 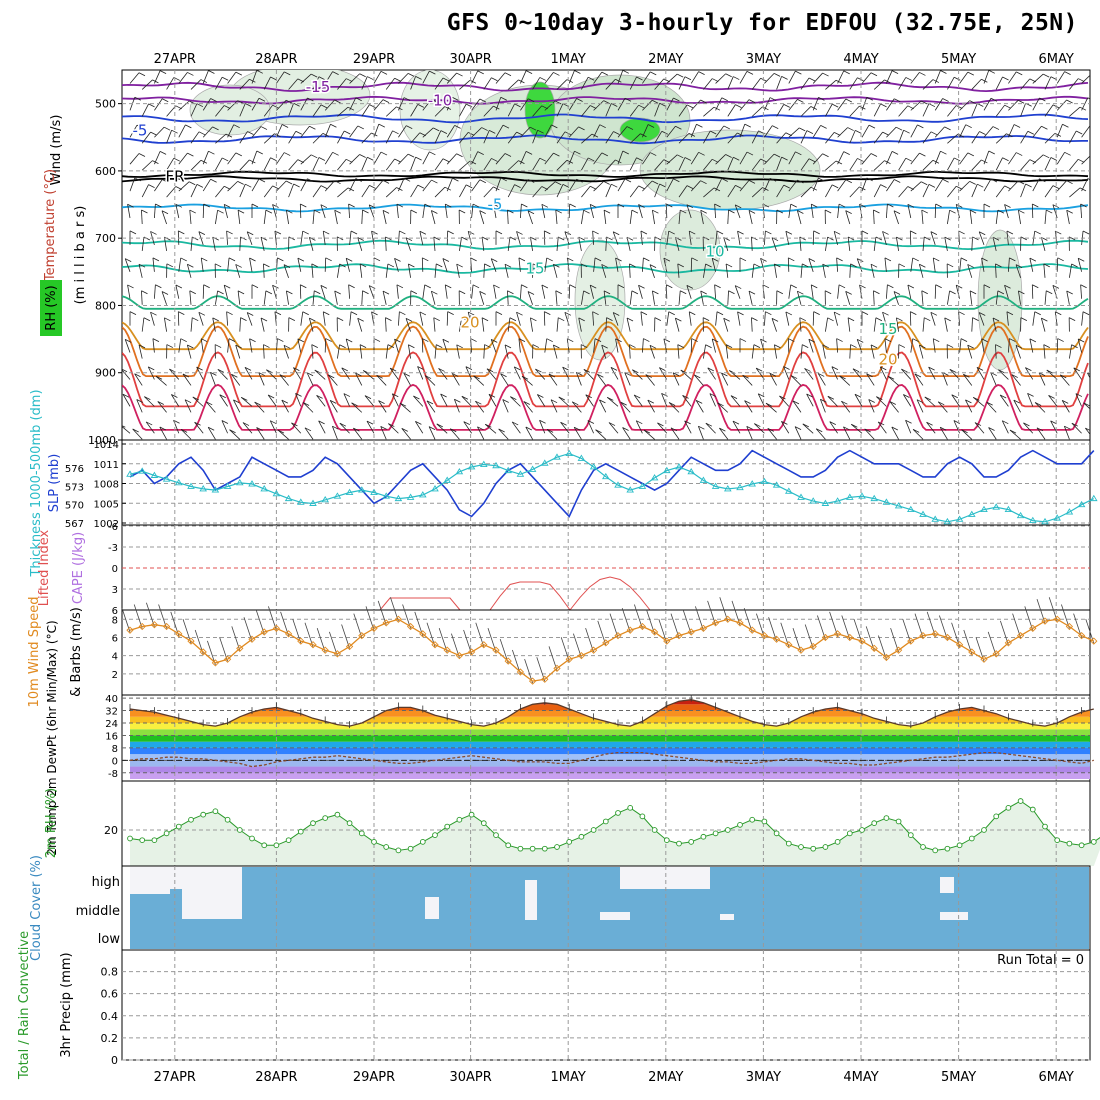 I want to click on ylabel-lifted-index: Lifted Index, so click(x=44, y=567).